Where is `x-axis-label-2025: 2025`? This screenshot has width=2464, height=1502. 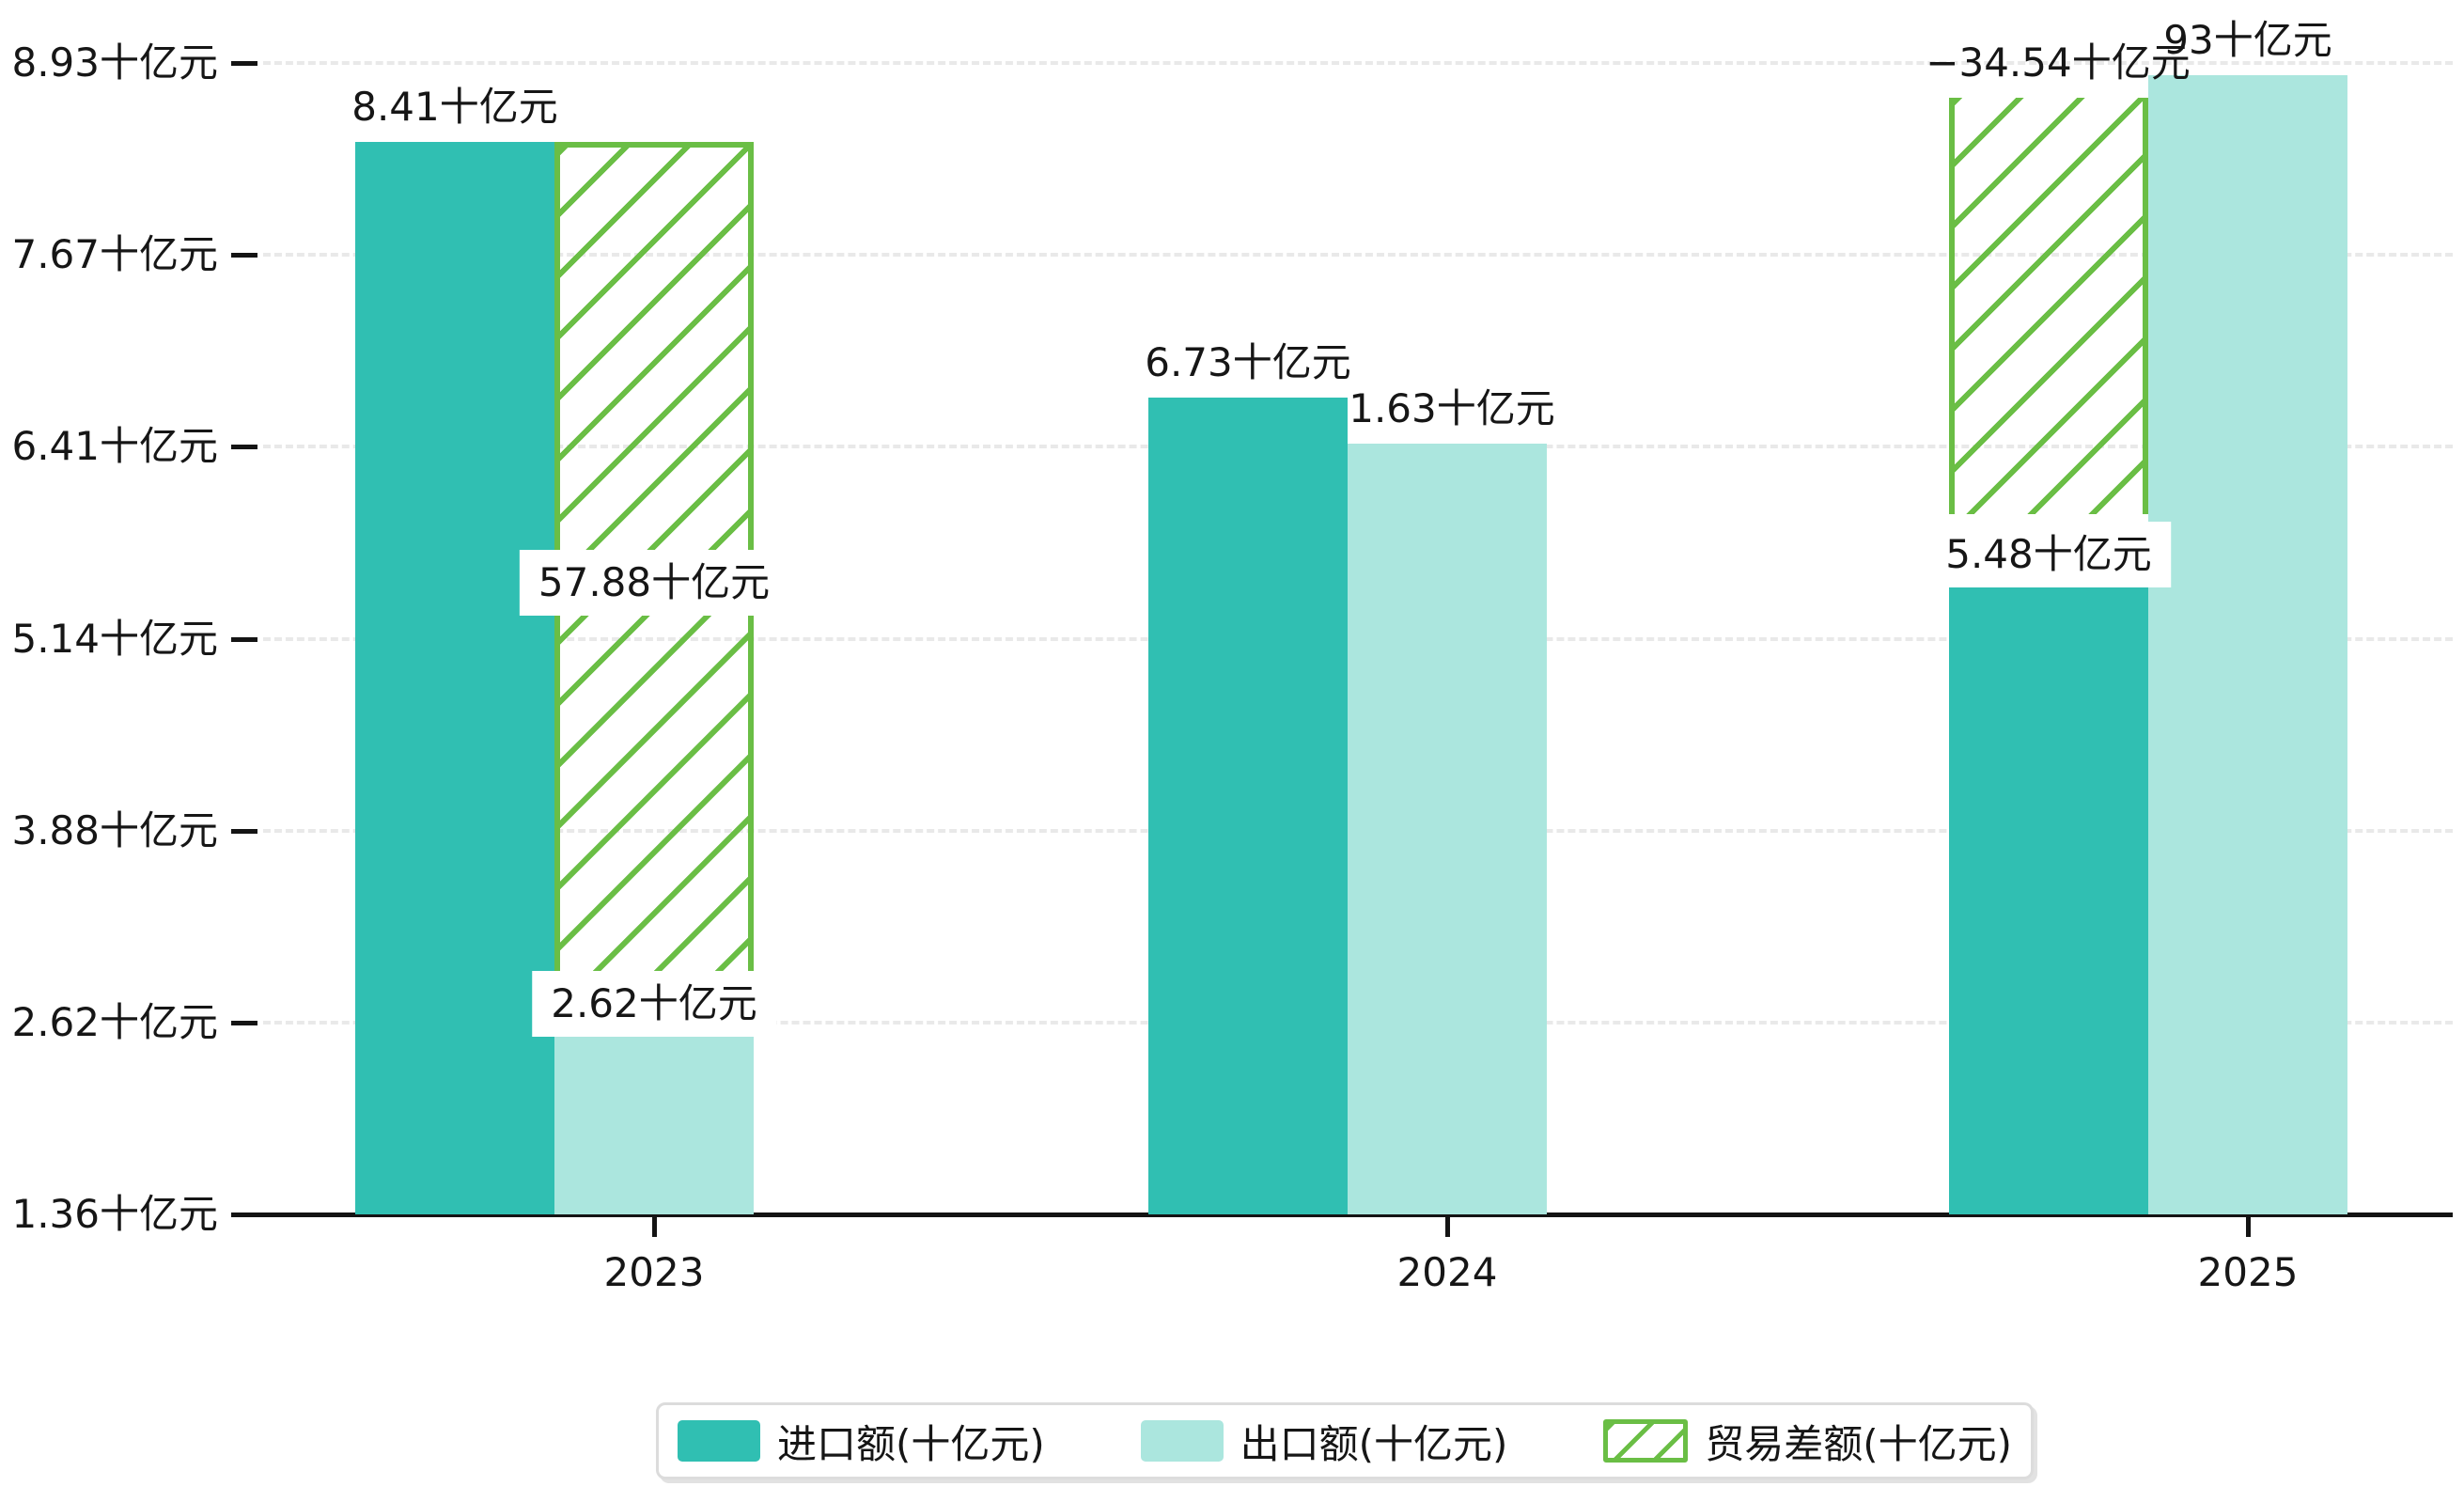
x-axis-label-2025: 2025 is located at coordinates (2248, 1272).